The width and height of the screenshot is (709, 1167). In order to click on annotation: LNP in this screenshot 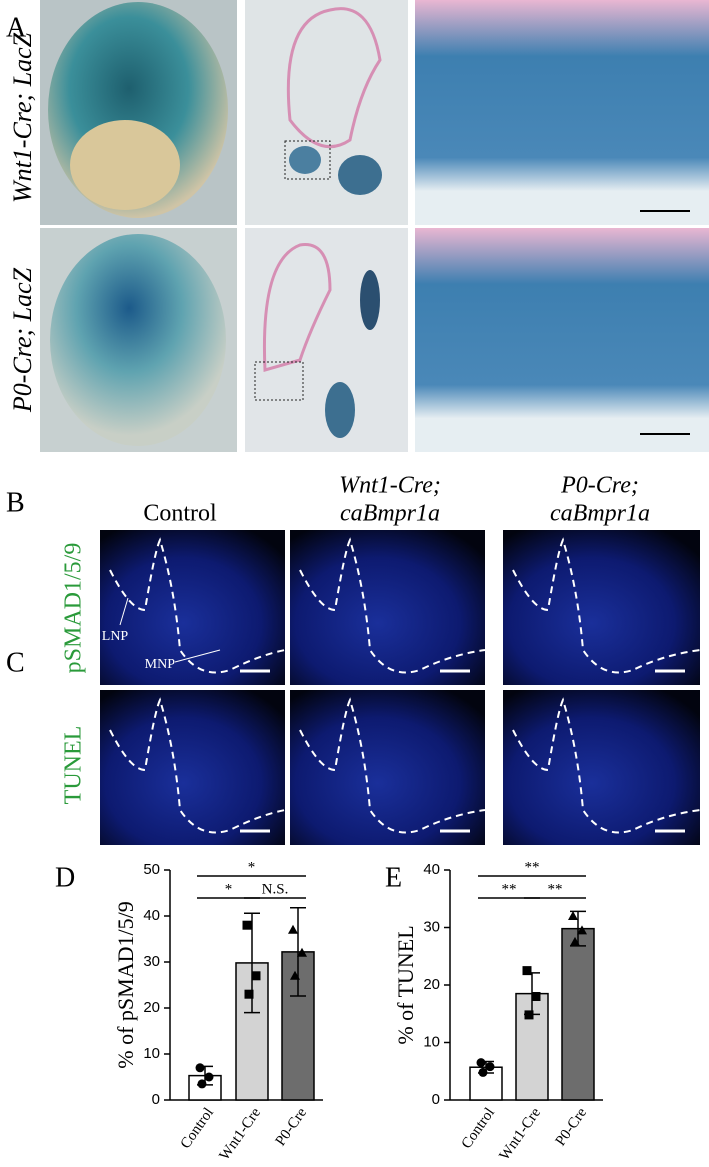, I will do `click(115, 636)`.